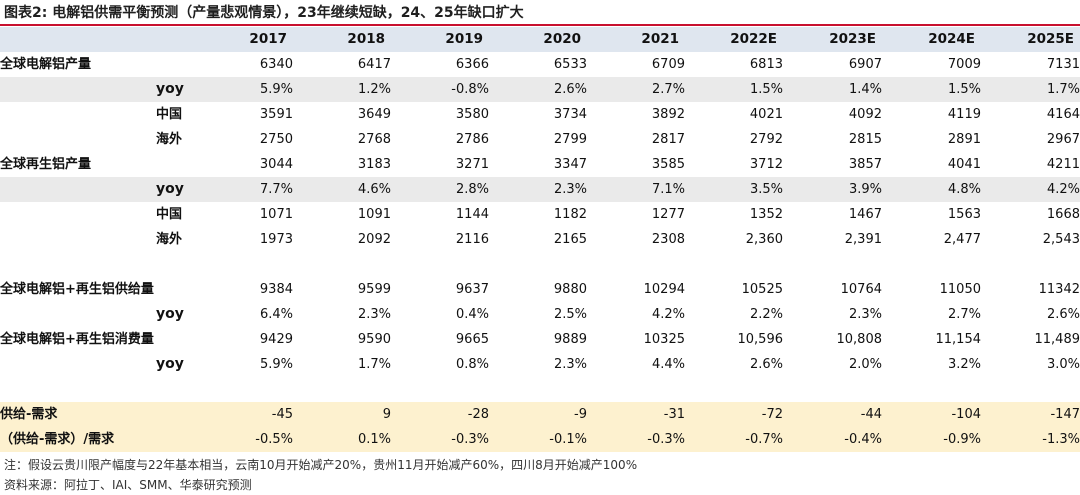 This screenshot has width=1080, height=495. What do you see at coordinates (1063, 64) in the screenshot?
I see `value-cell: 7131` at bounding box center [1063, 64].